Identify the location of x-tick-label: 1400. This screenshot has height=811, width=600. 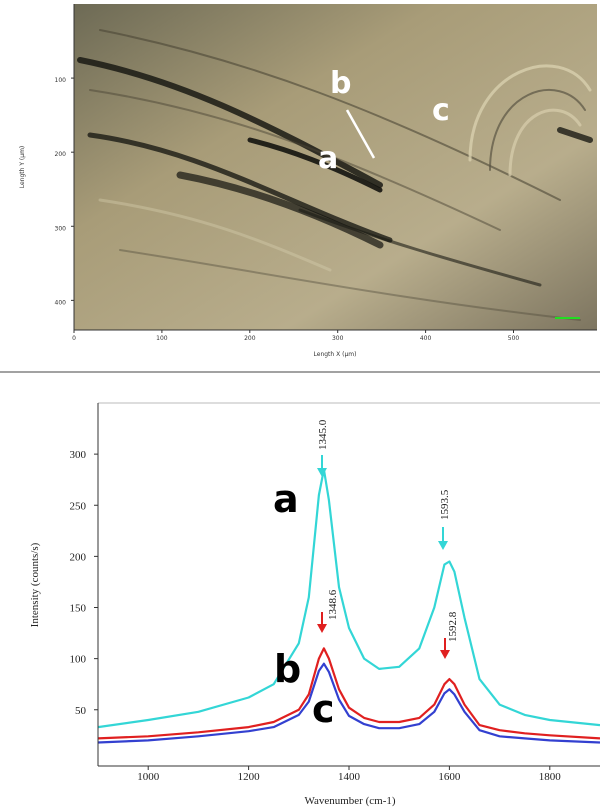
(349, 777).